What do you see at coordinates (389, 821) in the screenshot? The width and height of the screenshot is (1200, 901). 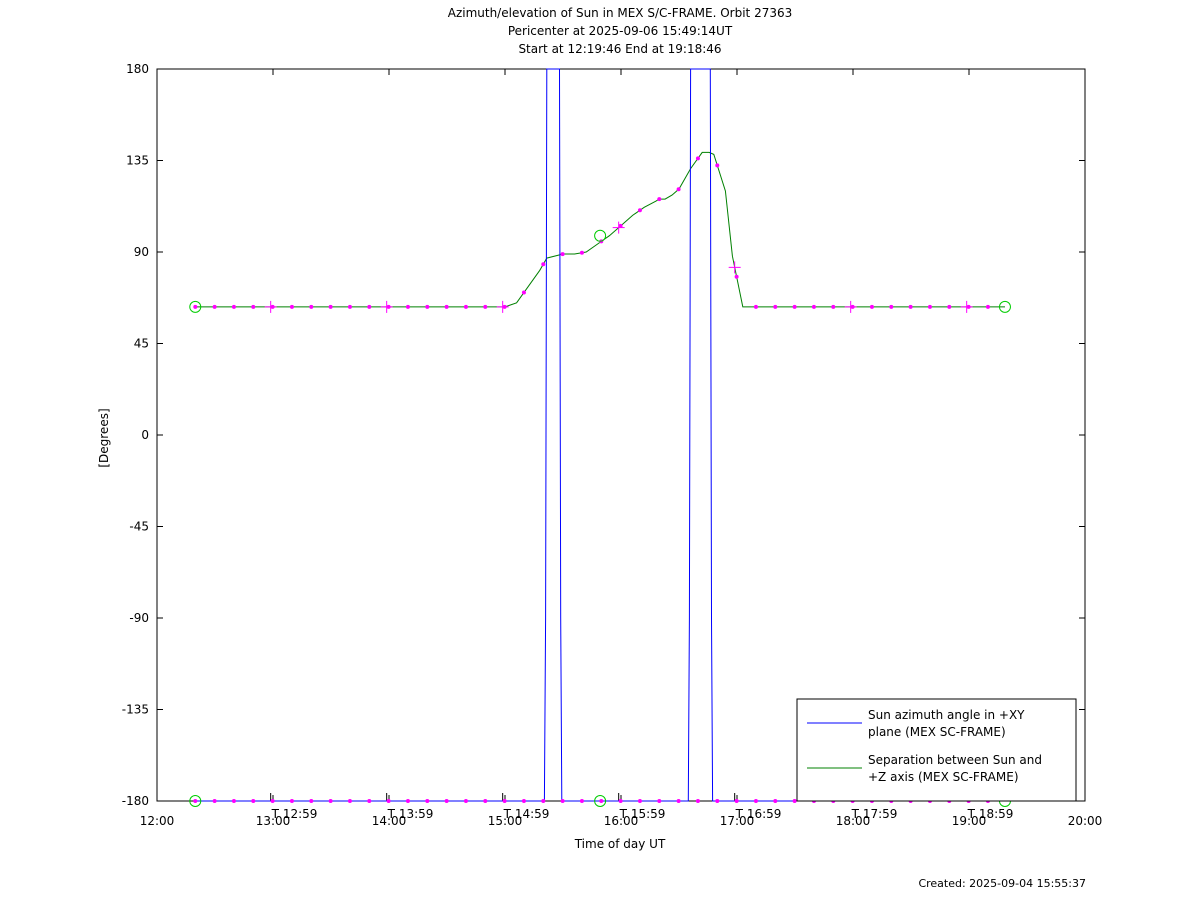 I see `x-tick-label: 14:00` at bounding box center [389, 821].